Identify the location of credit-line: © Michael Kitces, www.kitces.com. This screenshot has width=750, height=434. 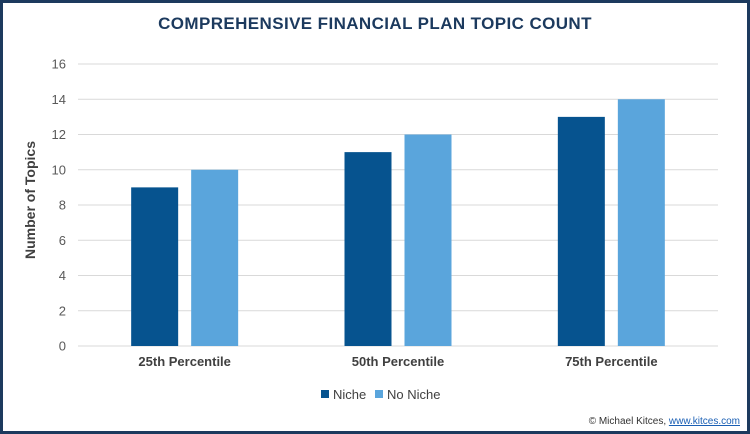
(664, 421).